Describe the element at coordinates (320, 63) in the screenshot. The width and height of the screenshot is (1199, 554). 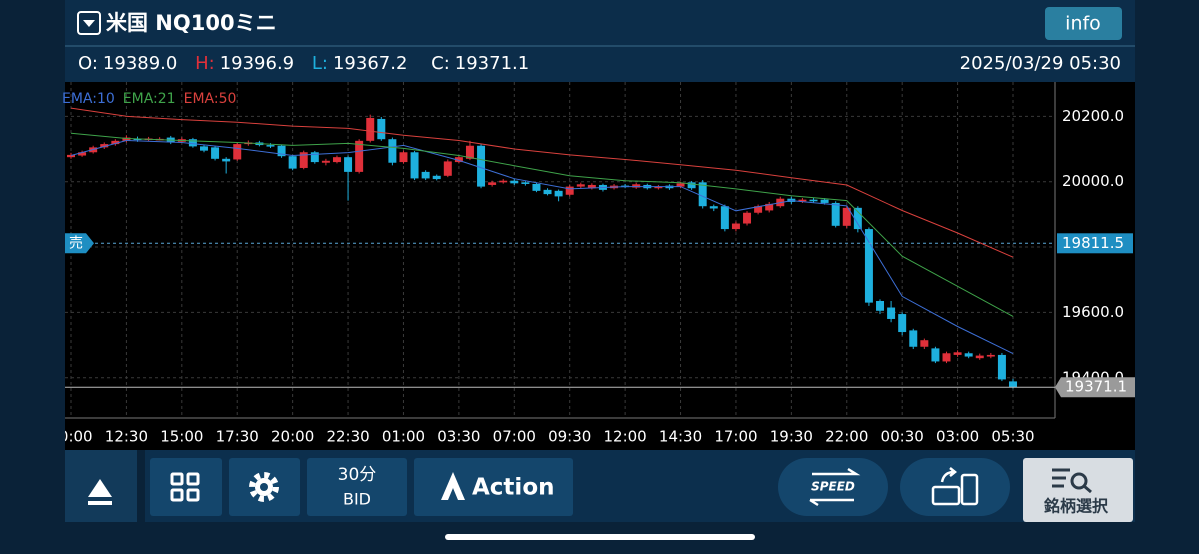
I see `l-label: L:` at that location.